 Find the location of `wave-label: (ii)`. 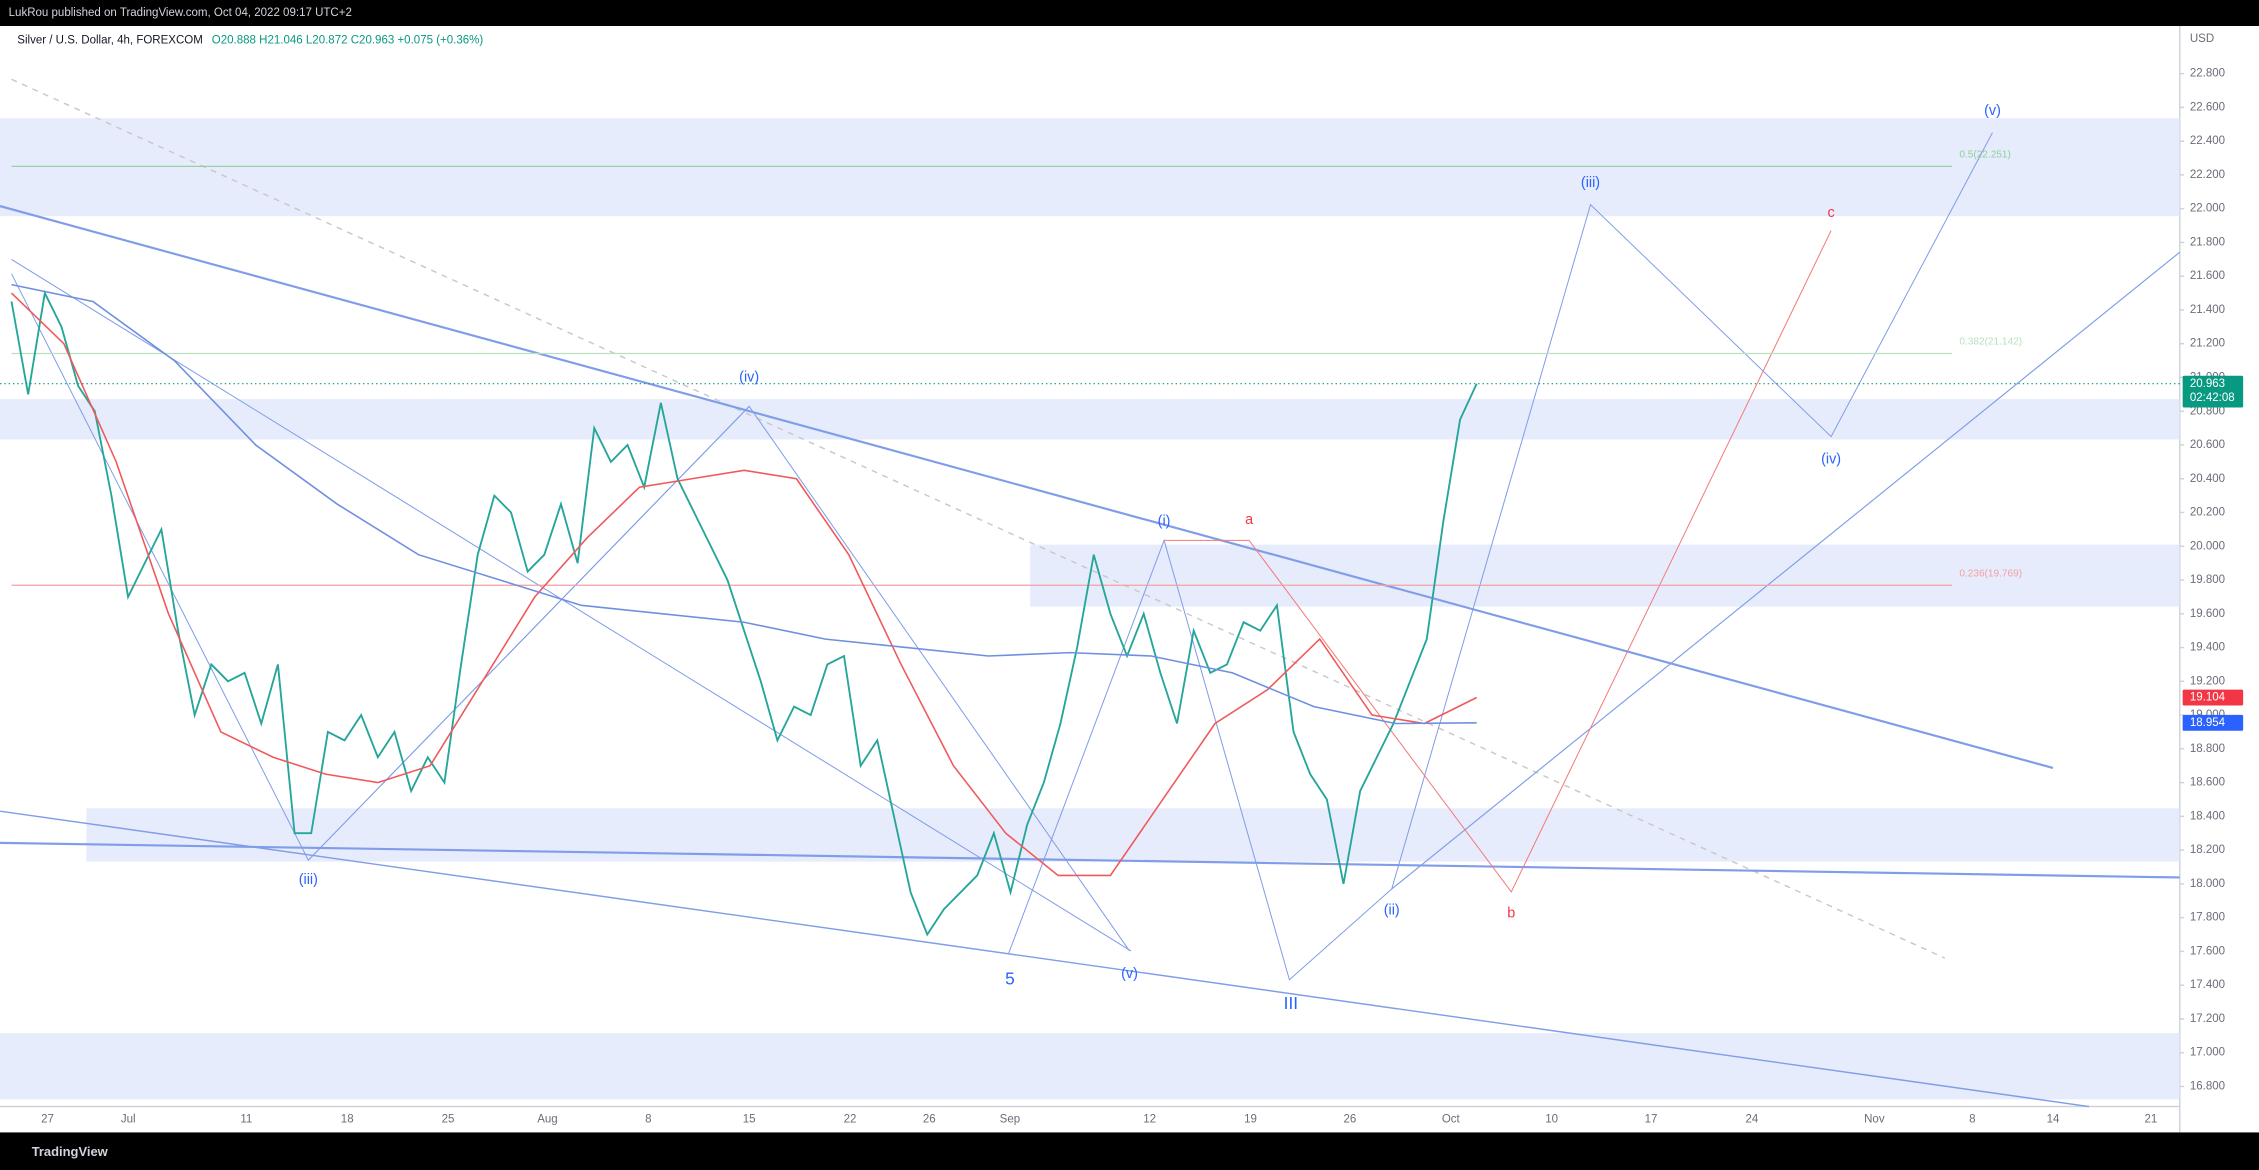

wave-label: (ii) is located at coordinates (1392, 910).